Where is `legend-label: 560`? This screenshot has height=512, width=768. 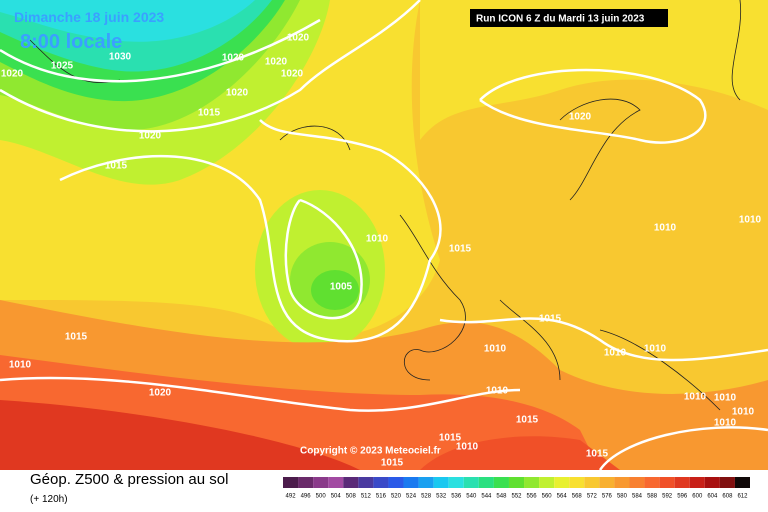
legend-label: 560 is located at coordinates (547, 497).